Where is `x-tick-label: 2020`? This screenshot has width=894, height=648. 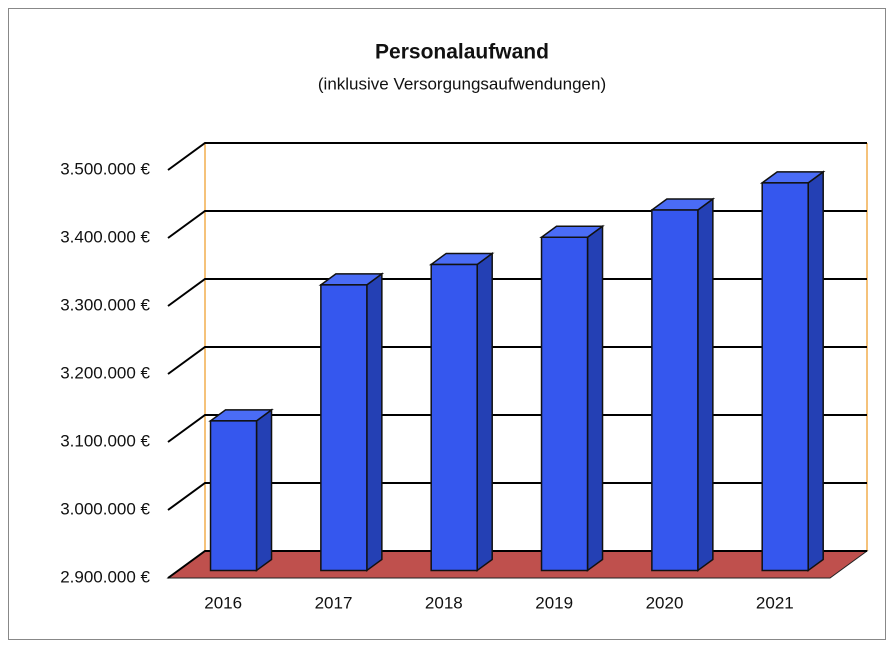 x-tick-label: 2020 is located at coordinates (665, 602).